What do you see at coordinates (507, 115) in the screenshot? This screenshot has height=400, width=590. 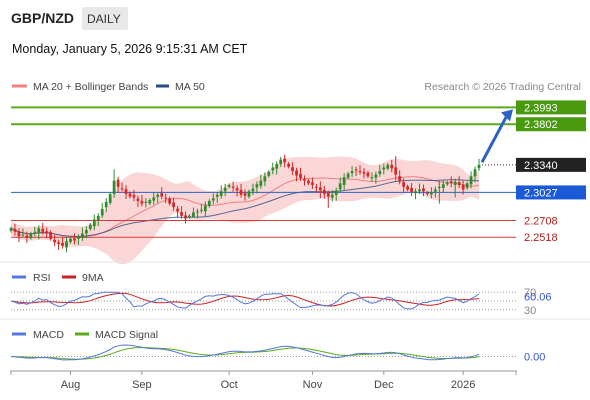 I see `target-arrow-head` at bounding box center [507, 115].